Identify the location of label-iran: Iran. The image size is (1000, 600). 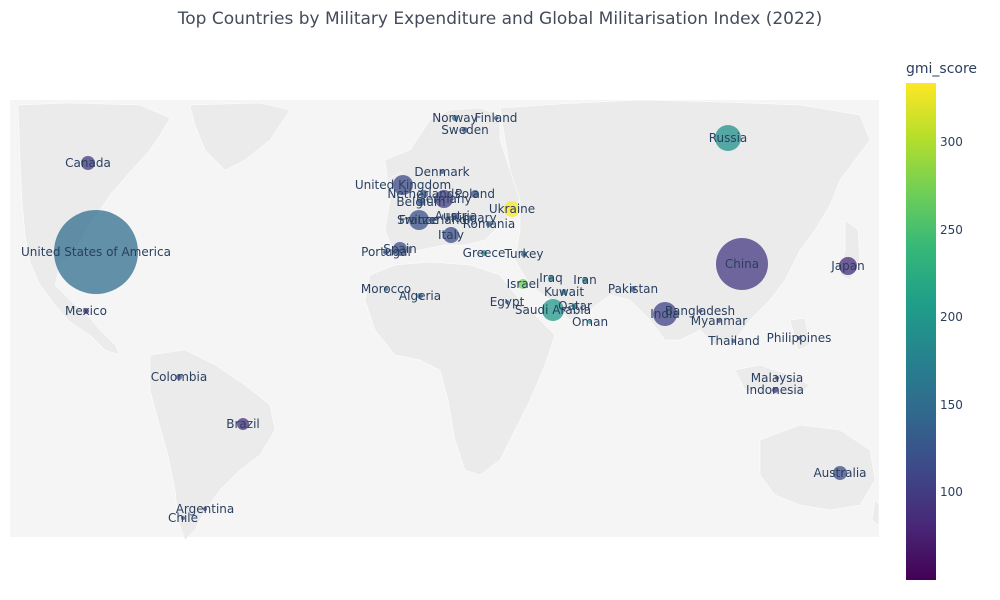
(584, 280).